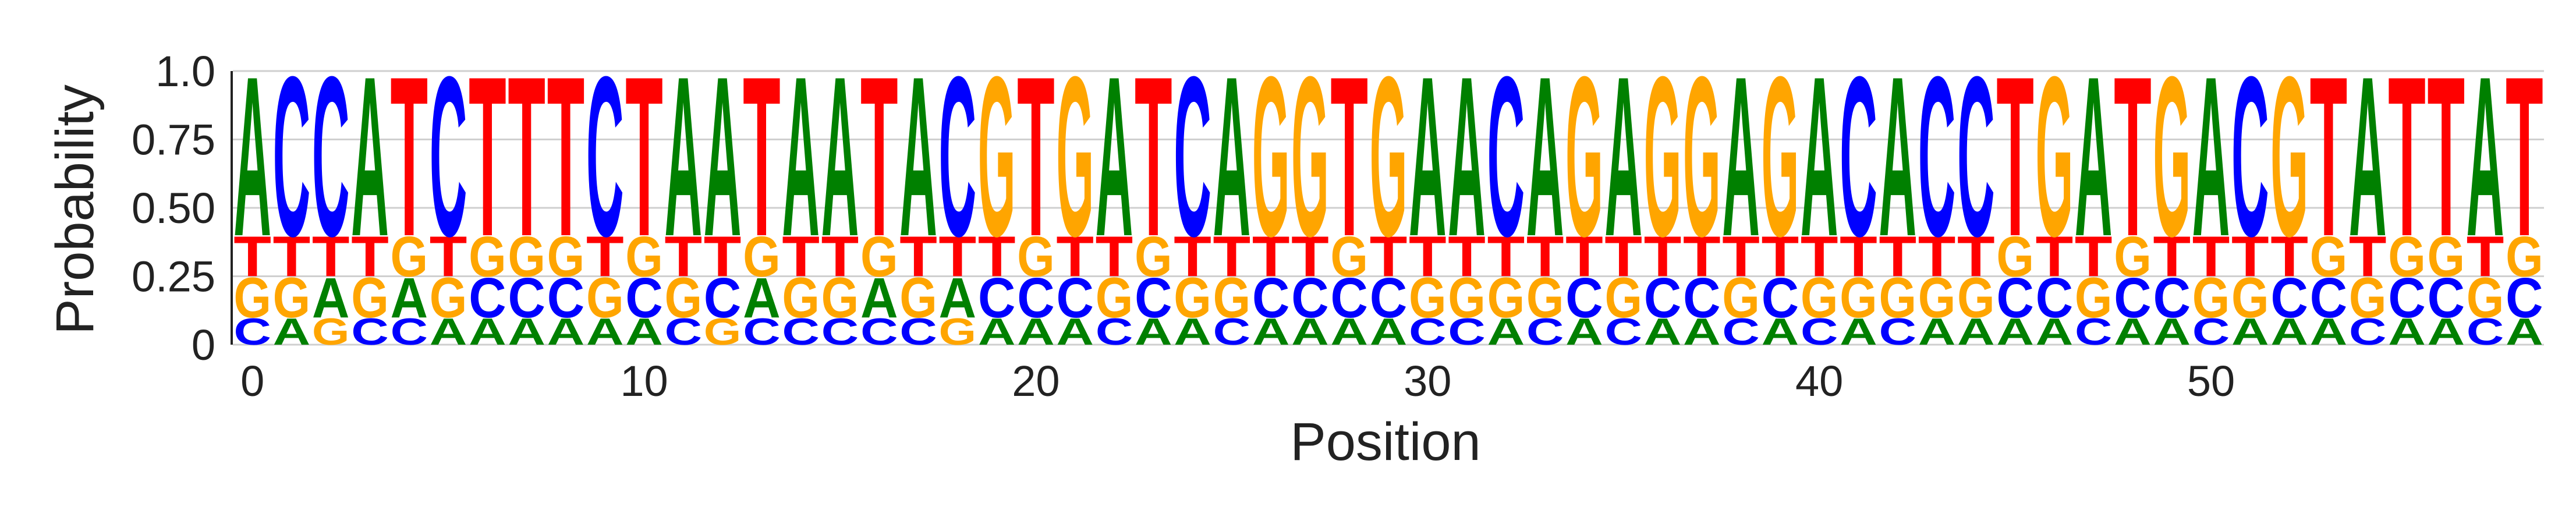 Image resolution: width=2576 pixels, height=524 pixels. I want to click on y-axis-title: Probability, so click(75, 209).